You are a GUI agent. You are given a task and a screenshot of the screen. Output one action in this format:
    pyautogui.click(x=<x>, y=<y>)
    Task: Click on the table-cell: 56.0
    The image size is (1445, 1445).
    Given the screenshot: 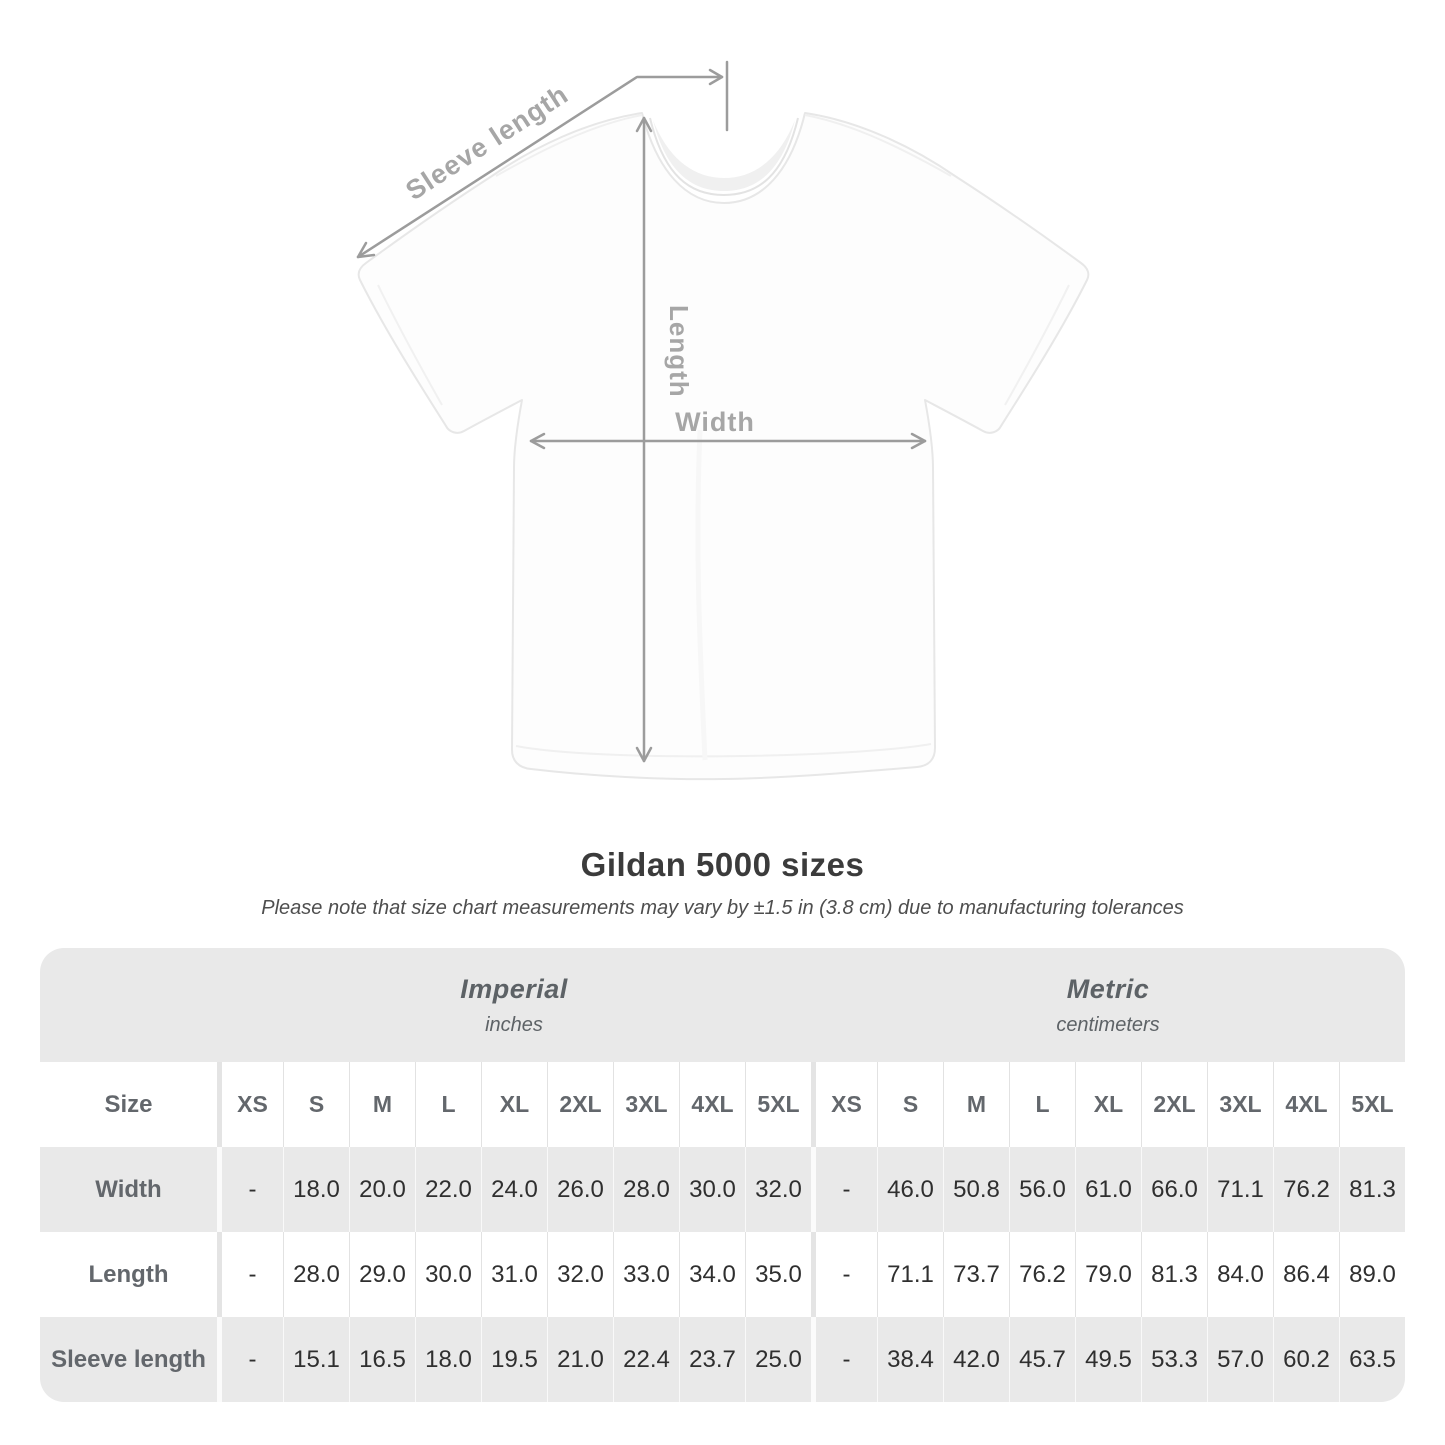 What is the action you would take?
    pyautogui.click(x=1042, y=1189)
    